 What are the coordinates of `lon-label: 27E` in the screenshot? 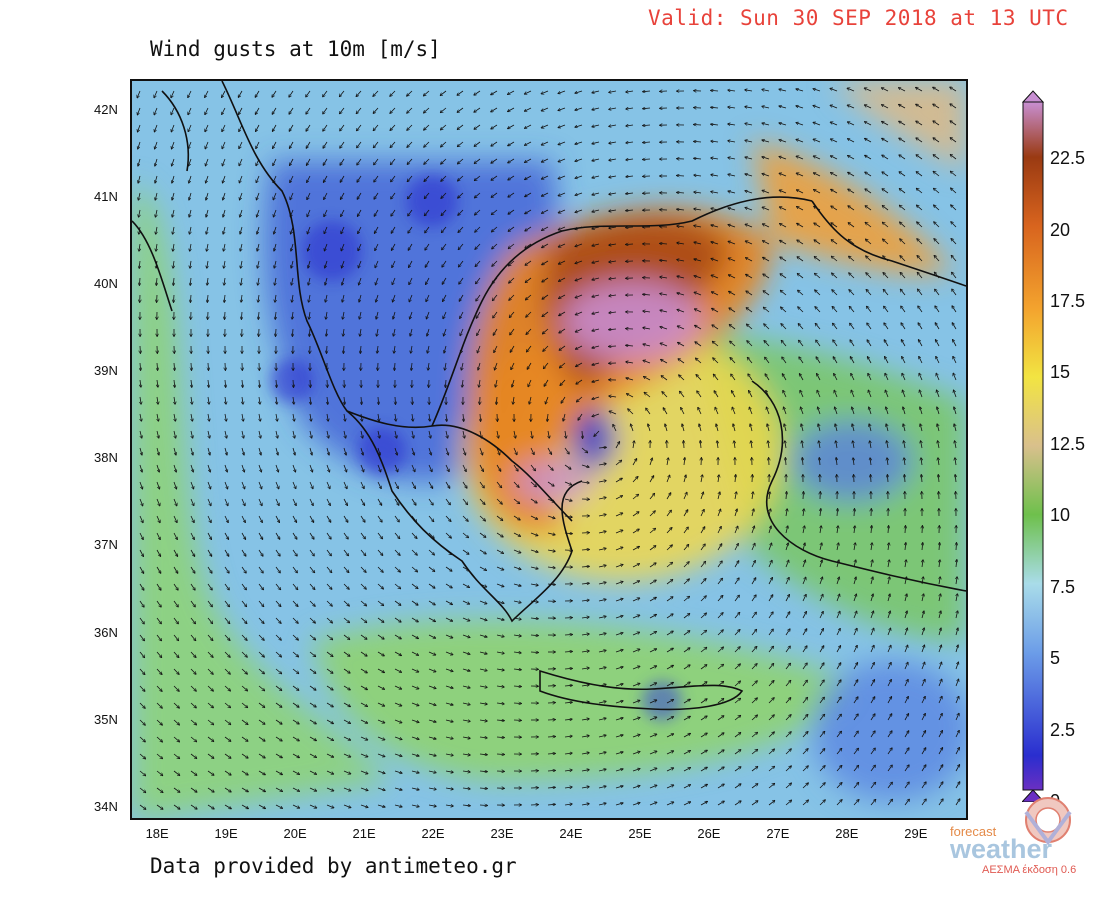 It's located at (778, 833).